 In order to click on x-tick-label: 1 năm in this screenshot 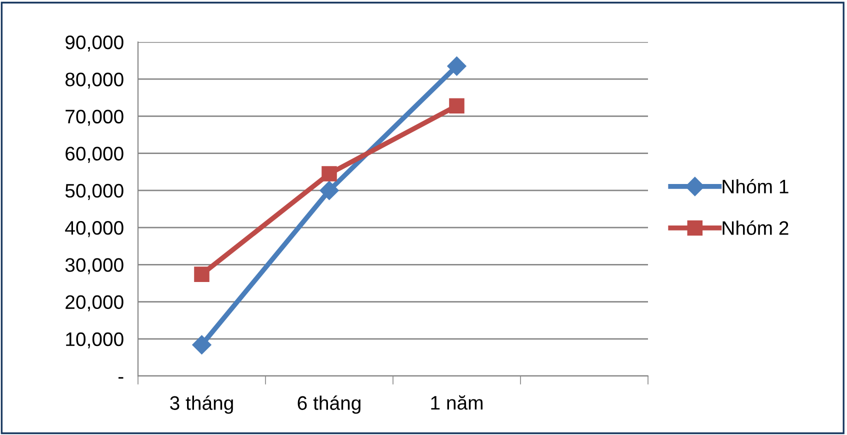, I will do `click(456, 402)`.